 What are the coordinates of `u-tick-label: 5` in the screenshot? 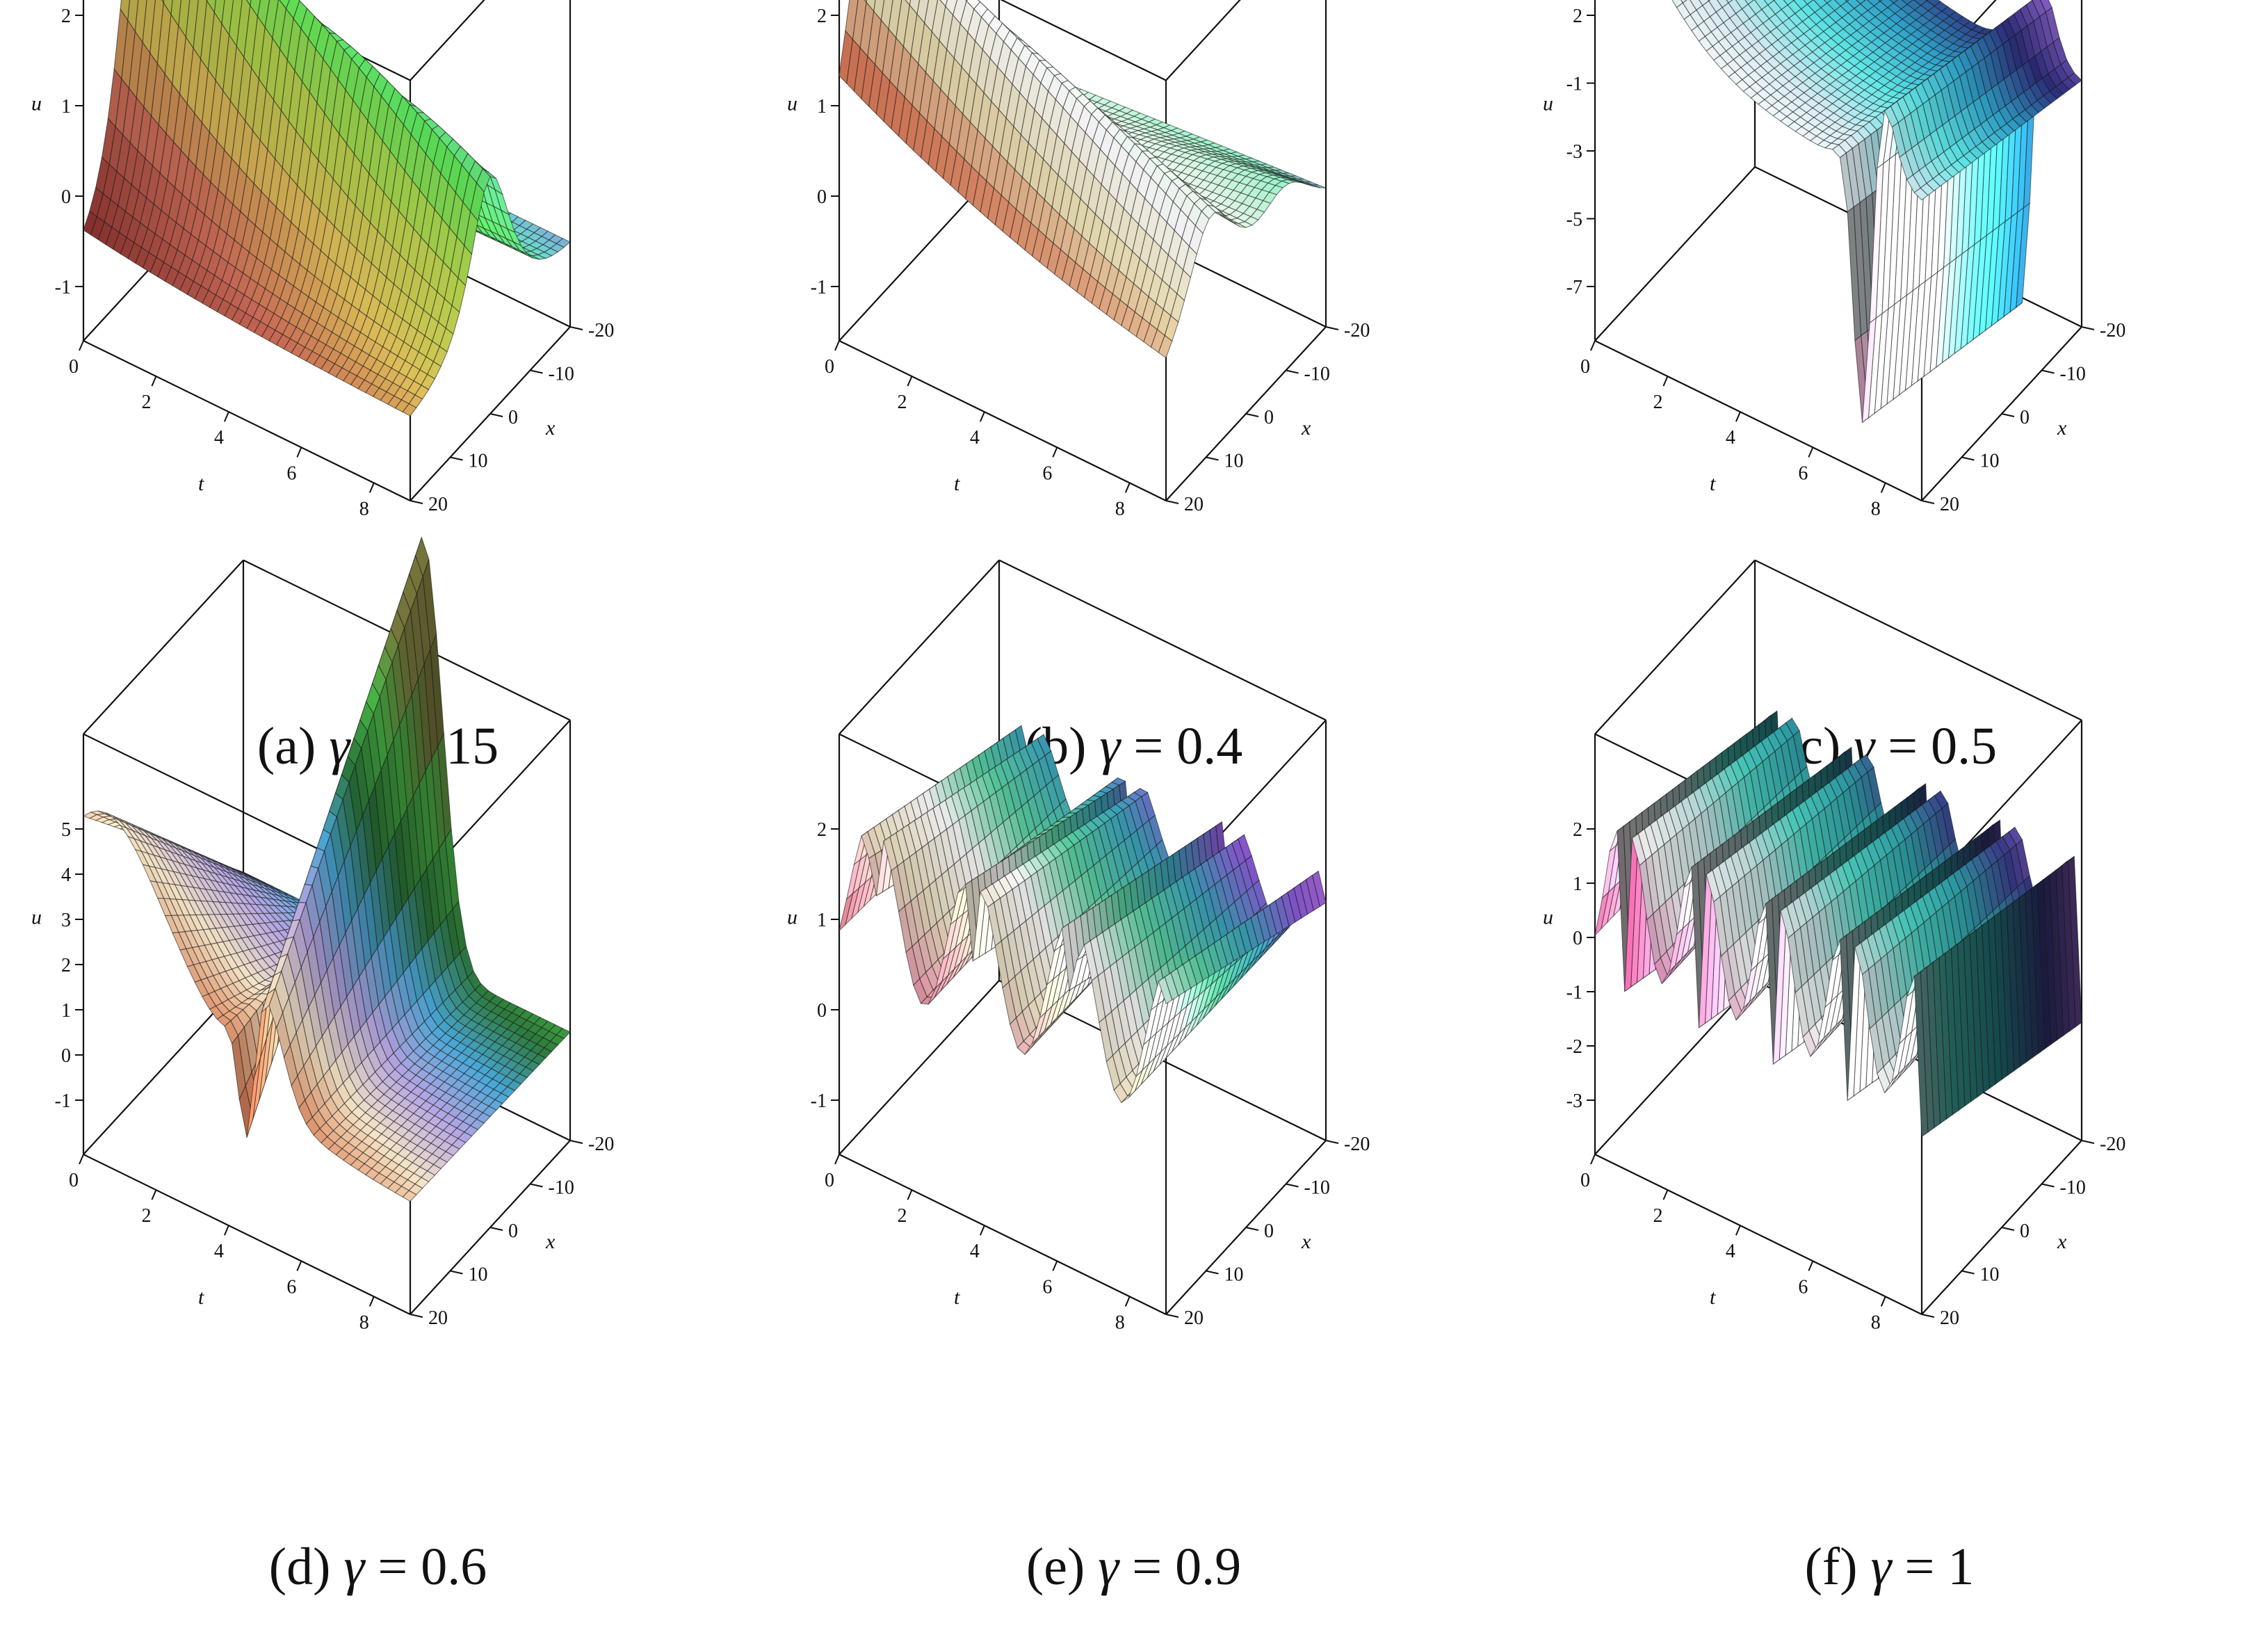 It's located at (66, 830).